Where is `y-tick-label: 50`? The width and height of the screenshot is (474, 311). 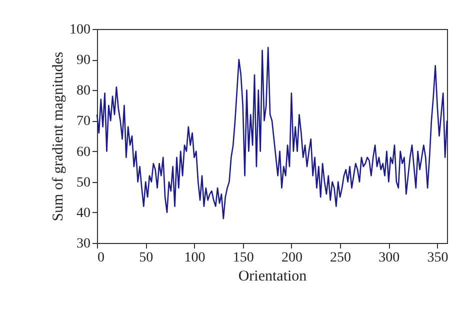 y-tick-label: 50 is located at coordinates (83, 182).